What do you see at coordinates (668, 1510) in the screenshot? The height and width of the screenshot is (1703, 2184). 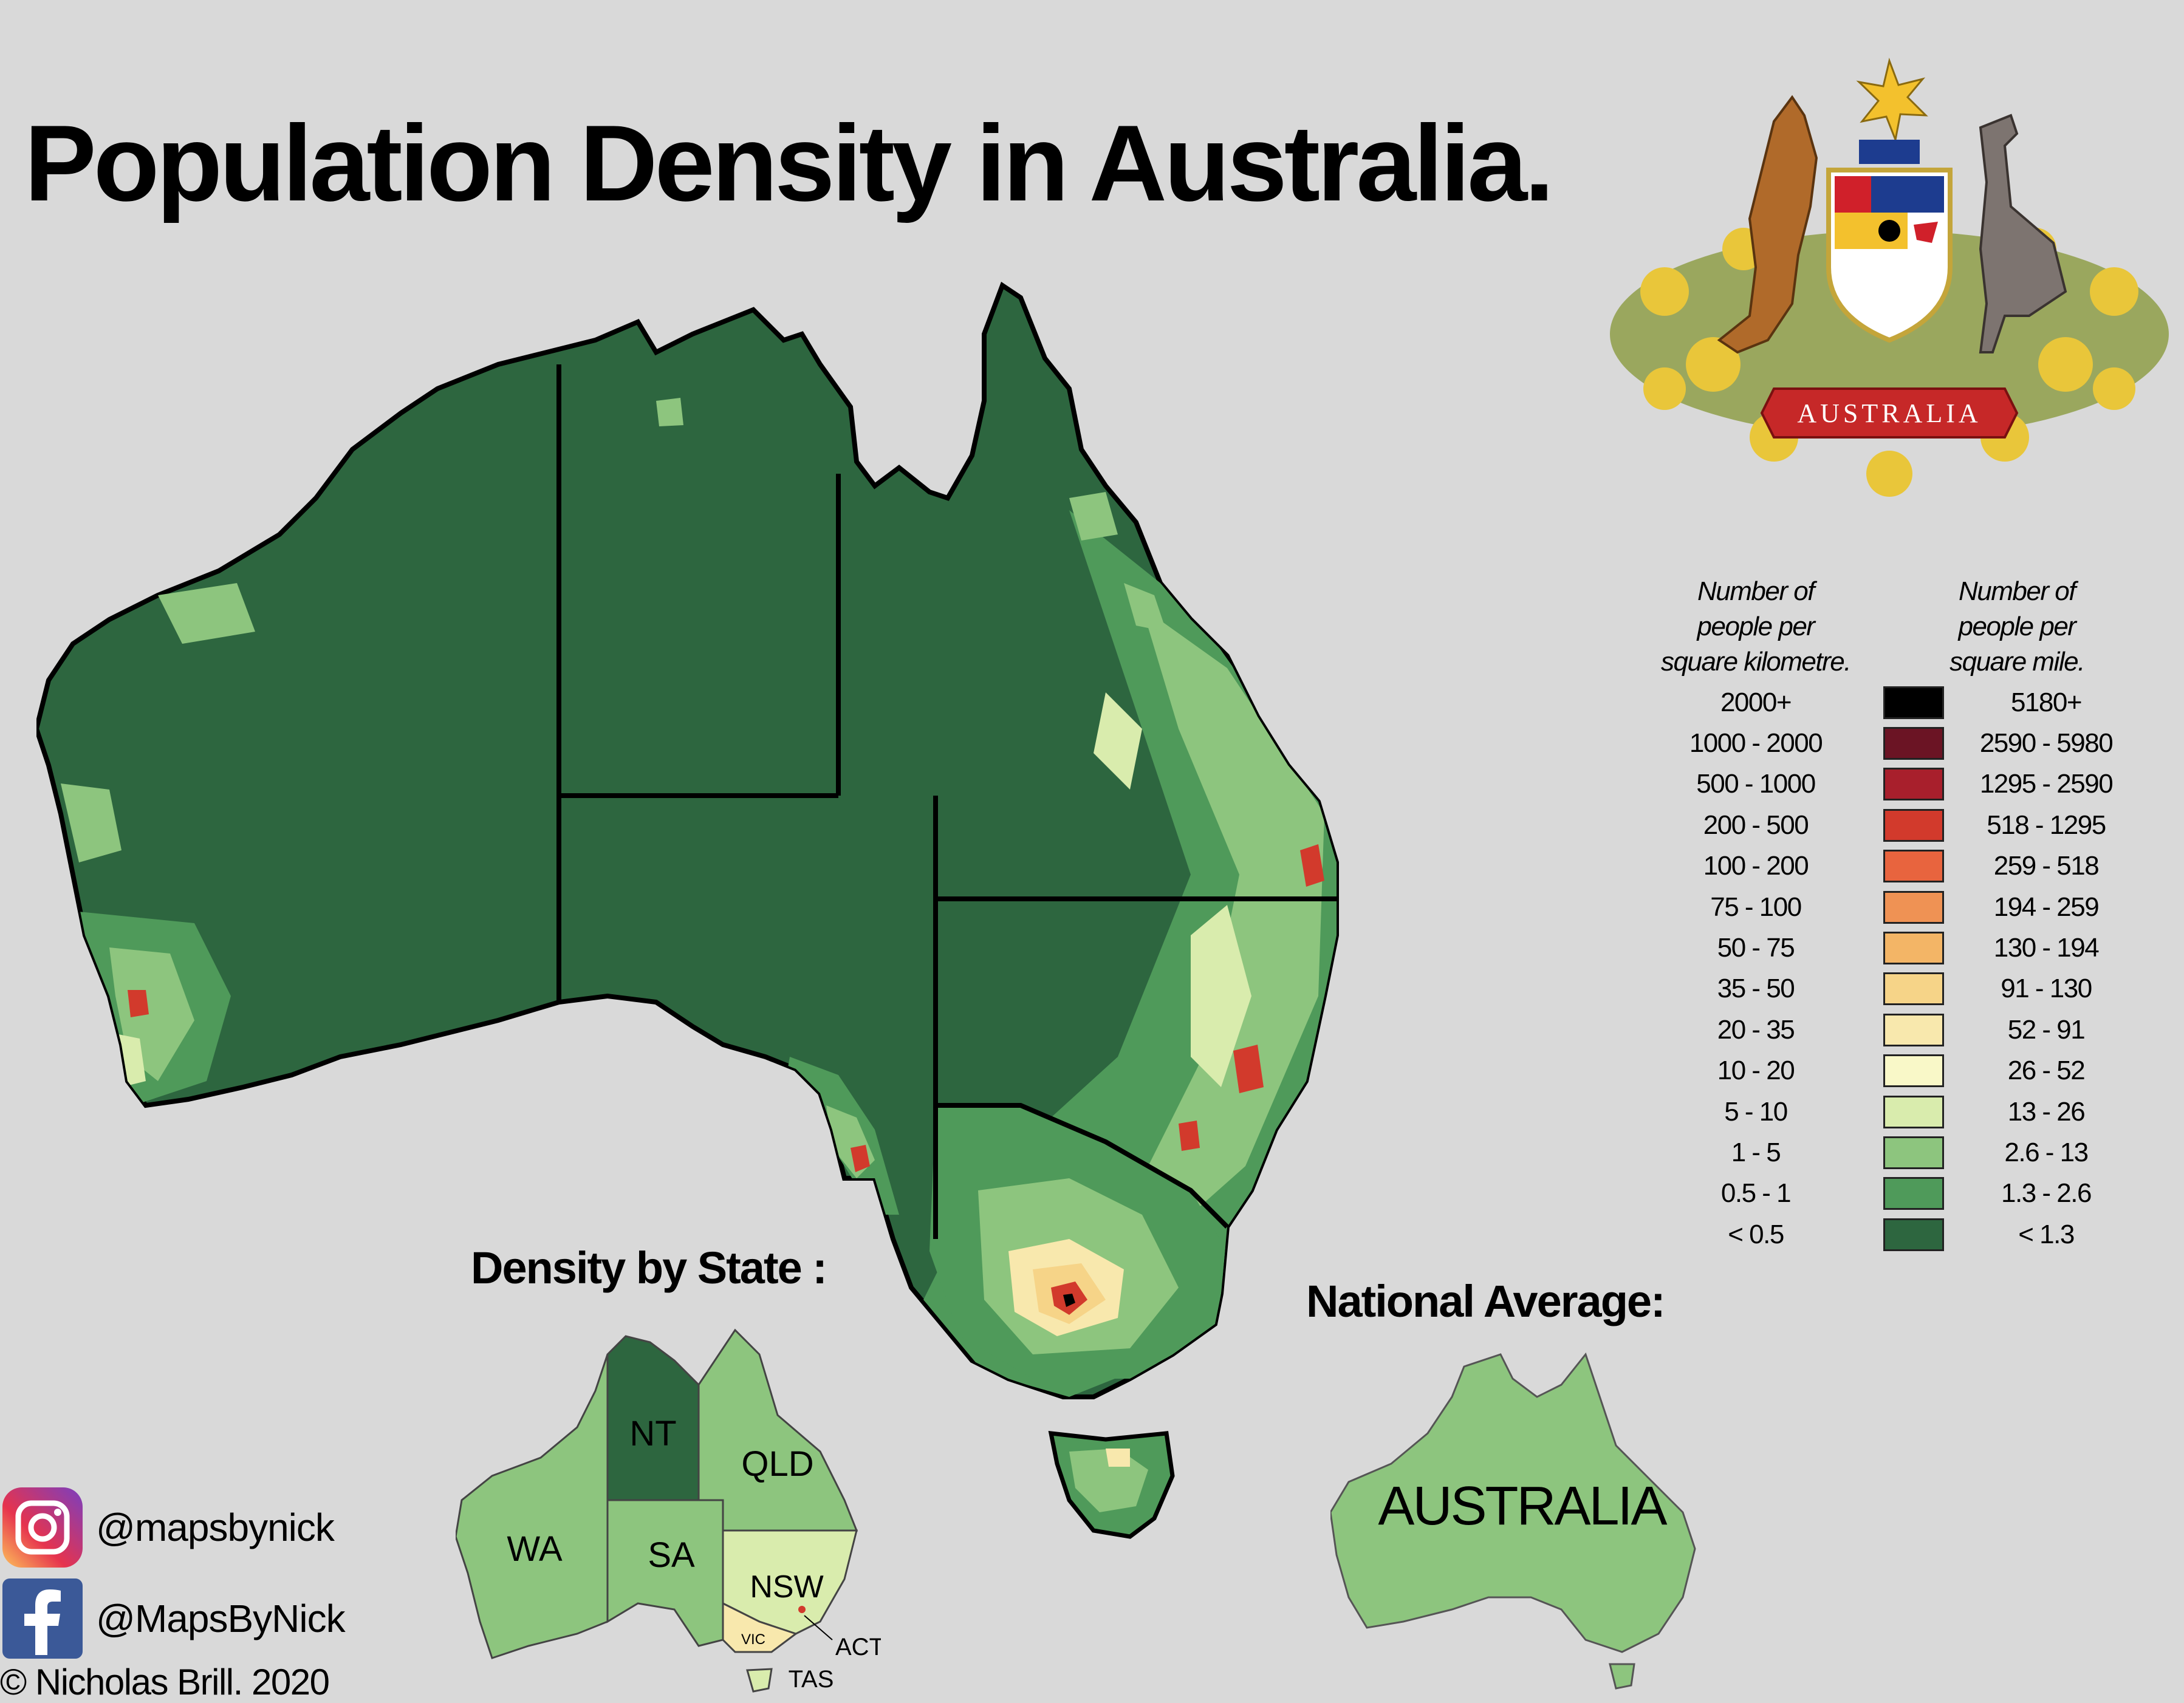 I see `density-by-state-map: WA NT SA QLD NSW VIC TAS ACT` at bounding box center [668, 1510].